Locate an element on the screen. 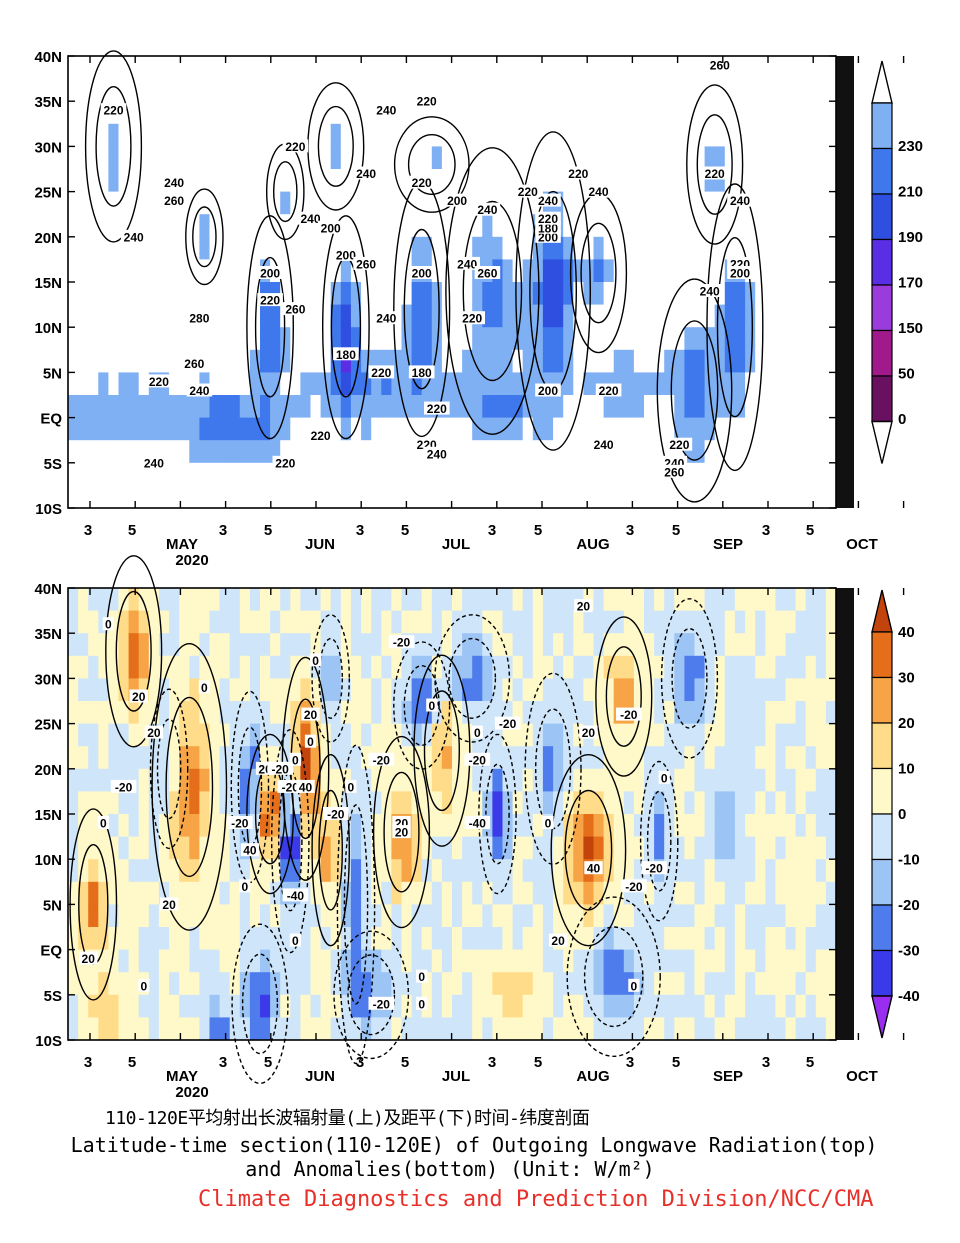 The image size is (960, 1243). contour-label: 220 is located at coordinates (159, 382).